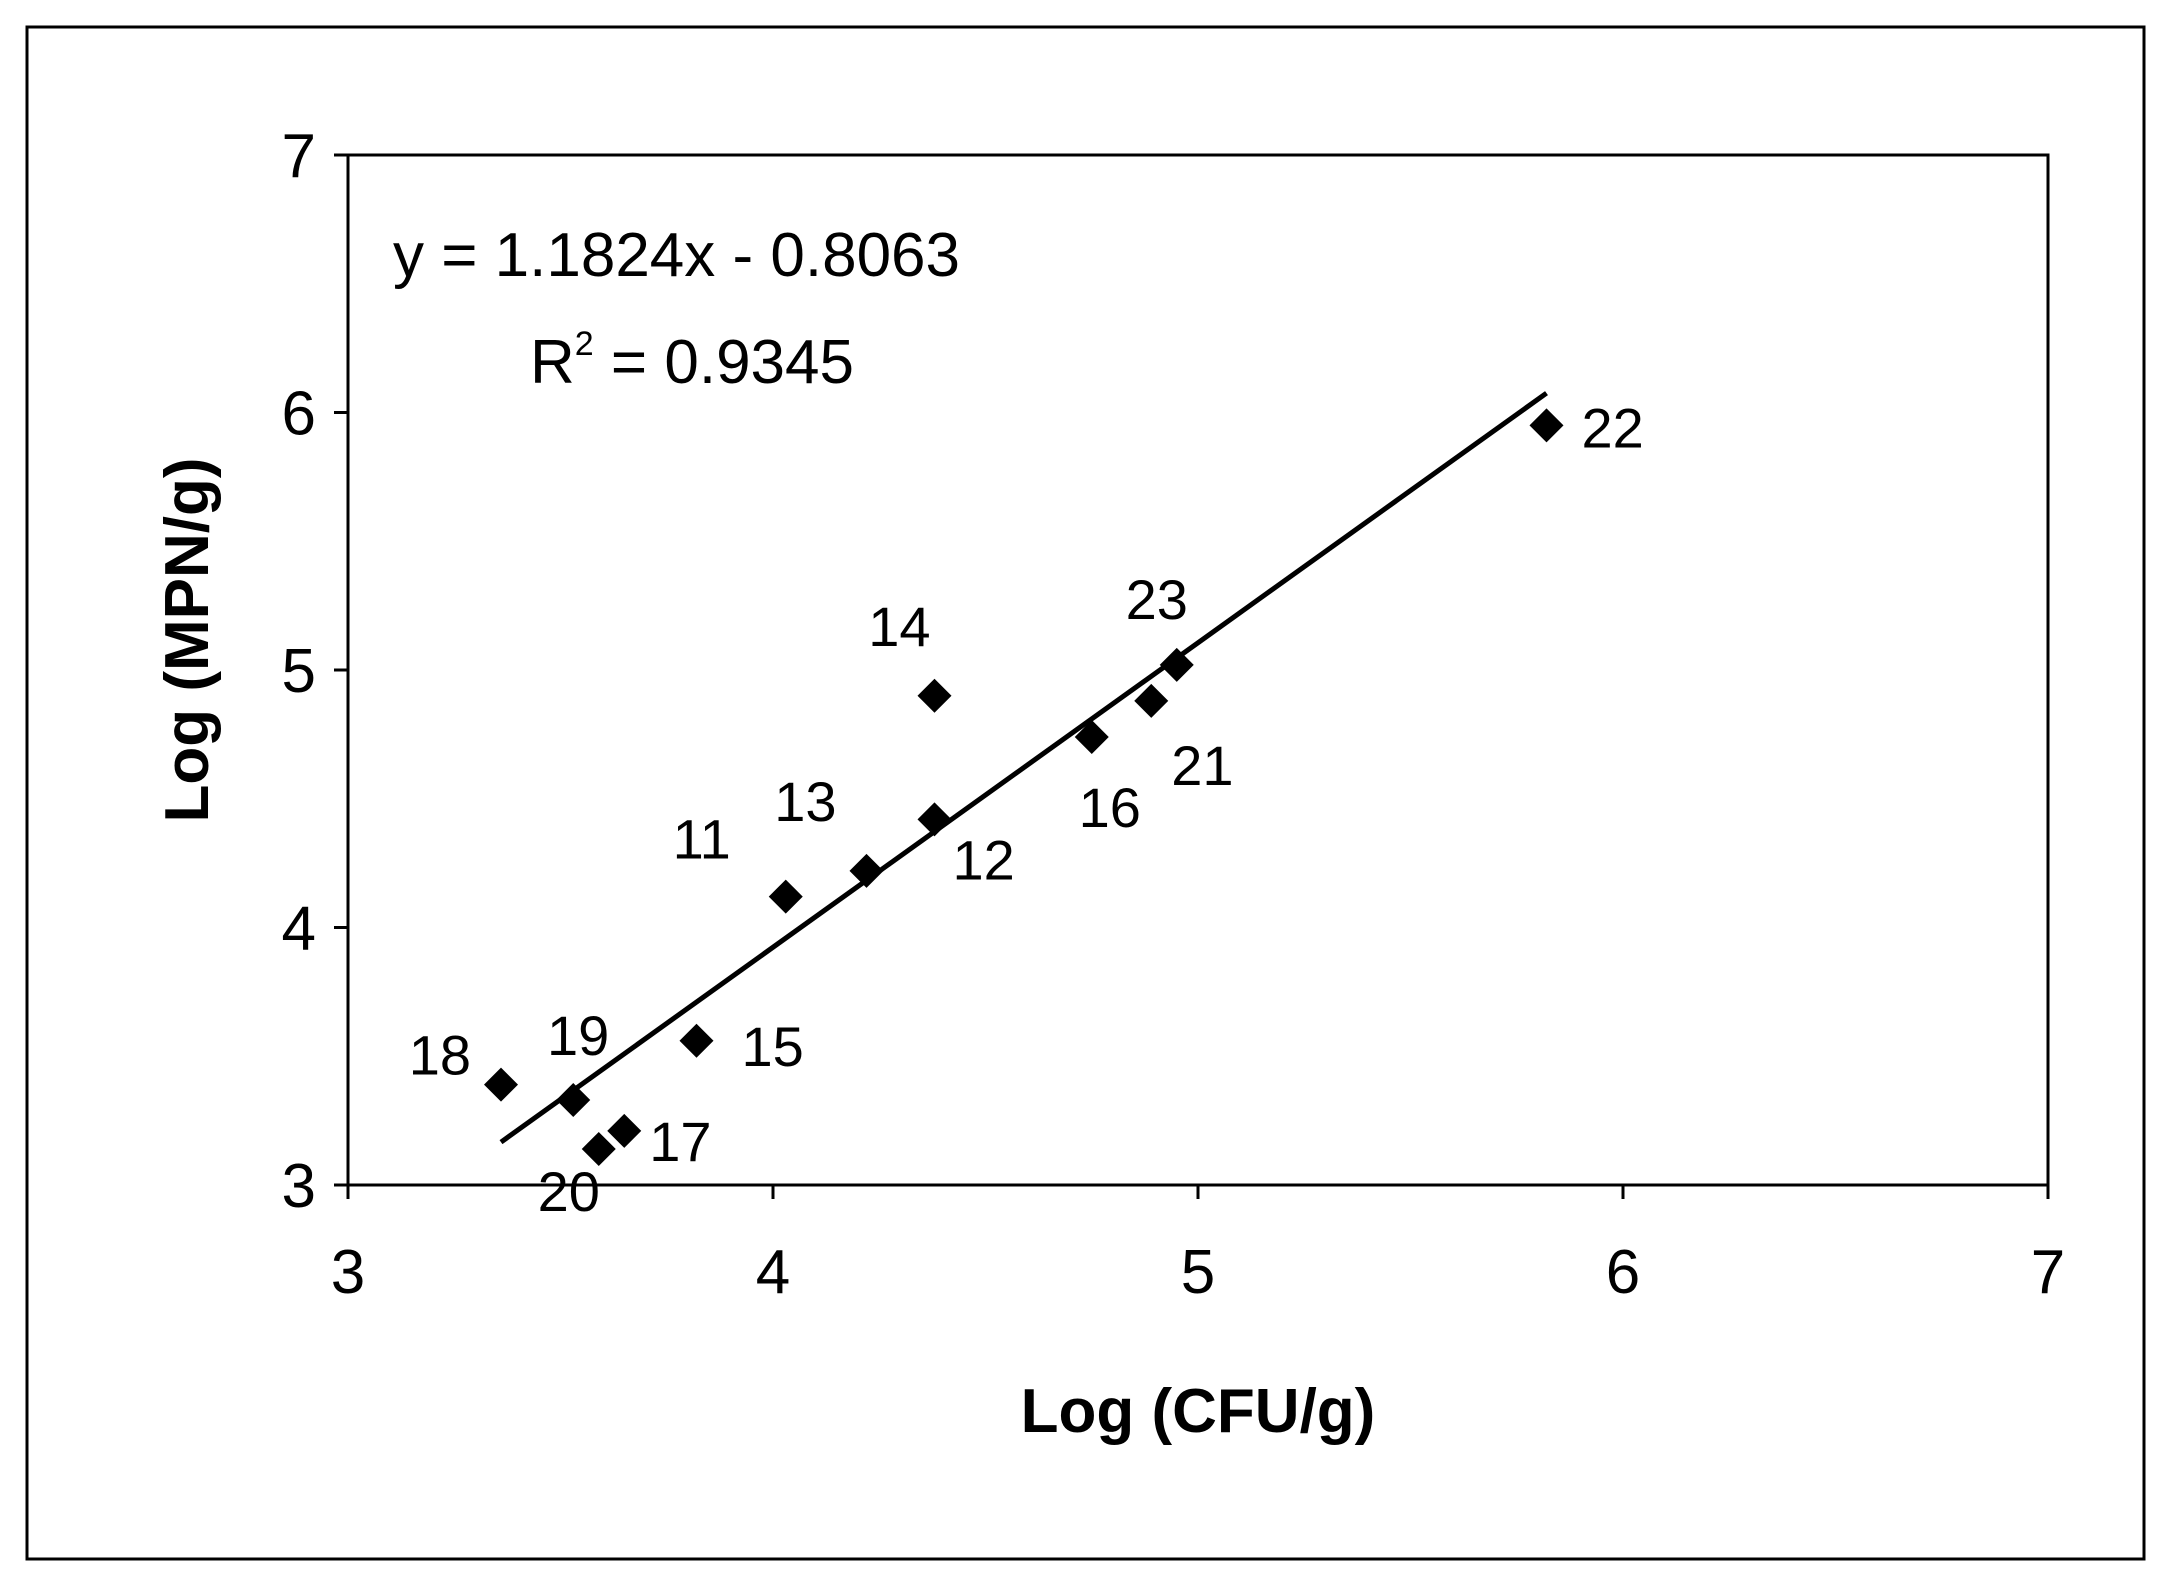  I want to click on data-point-label-14: 14, so click(899, 626).